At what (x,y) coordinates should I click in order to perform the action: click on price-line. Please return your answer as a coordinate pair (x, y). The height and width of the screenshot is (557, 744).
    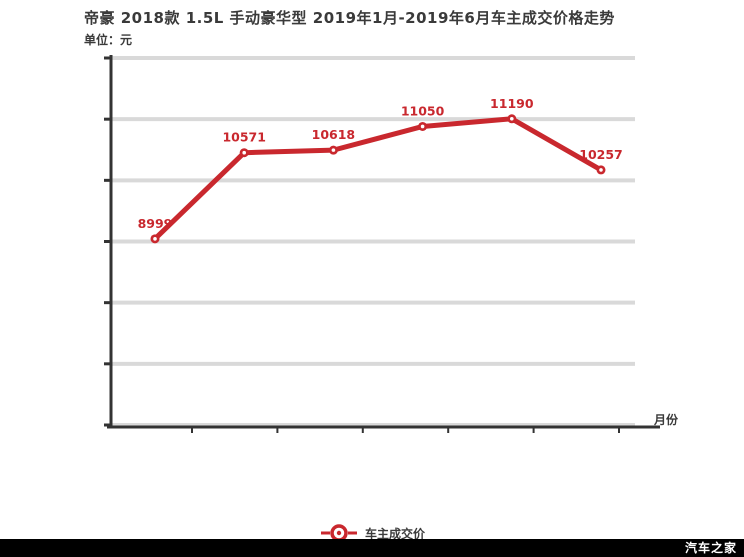
    Looking at the image, I should click on (378, 179).